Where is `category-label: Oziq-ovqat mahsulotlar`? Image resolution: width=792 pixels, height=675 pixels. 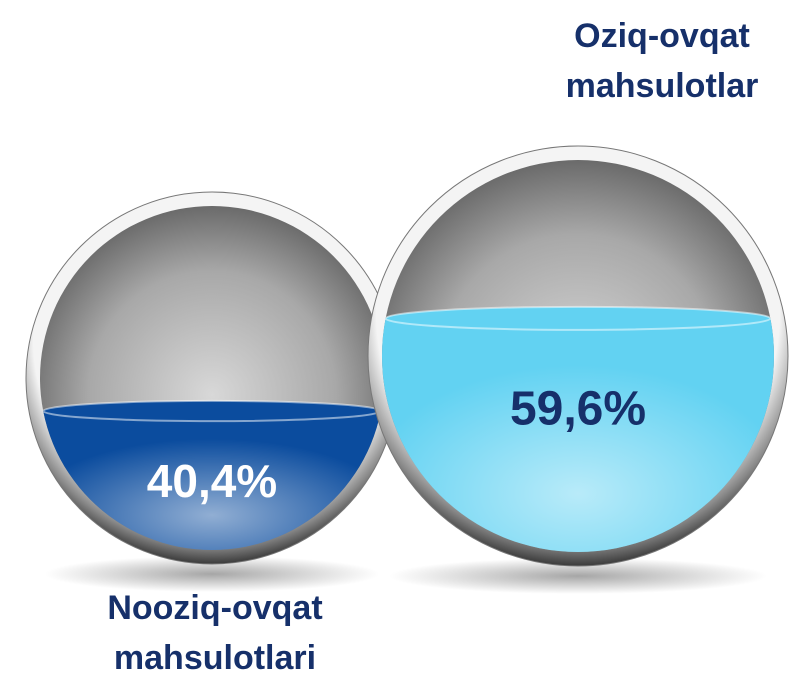
category-label: Oziq-ovqat mahsulotlar is located at coordinates (662, 61).